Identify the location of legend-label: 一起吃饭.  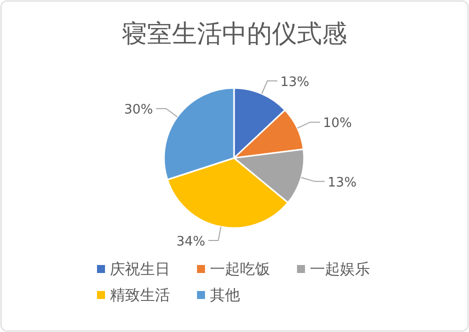
(240, 269).